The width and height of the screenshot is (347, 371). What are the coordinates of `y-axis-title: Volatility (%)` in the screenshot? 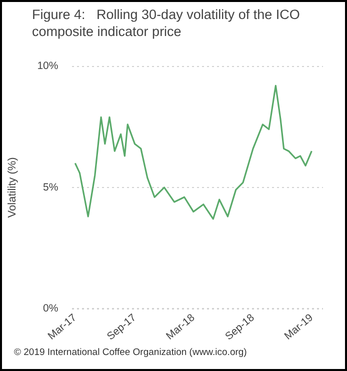 It's located at (12, 187).